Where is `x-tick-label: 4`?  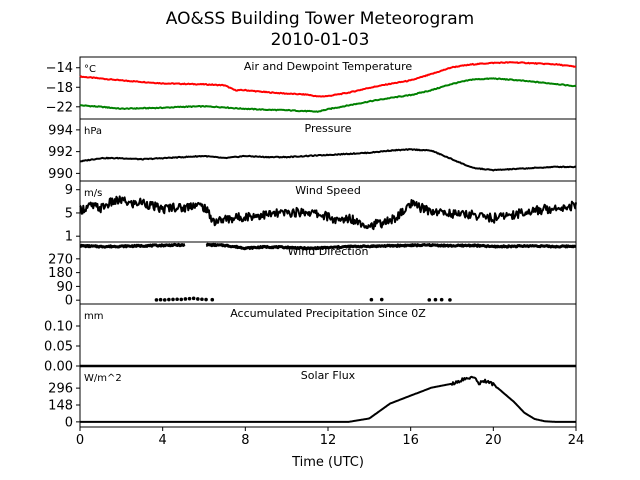
x-tick-label: 4 is located at coordinates (163, 440).